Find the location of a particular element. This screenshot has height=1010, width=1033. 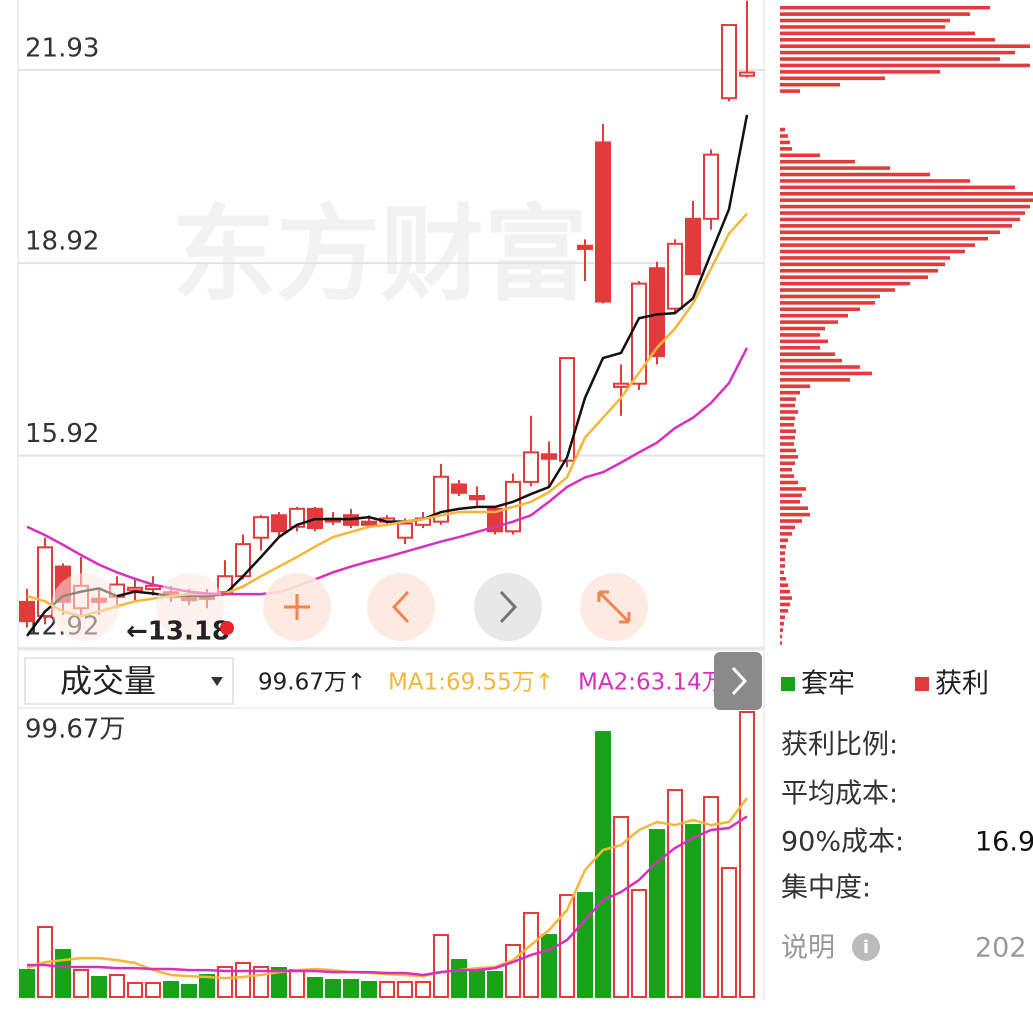

info-glyph: i is located at coordinates (866, 947).